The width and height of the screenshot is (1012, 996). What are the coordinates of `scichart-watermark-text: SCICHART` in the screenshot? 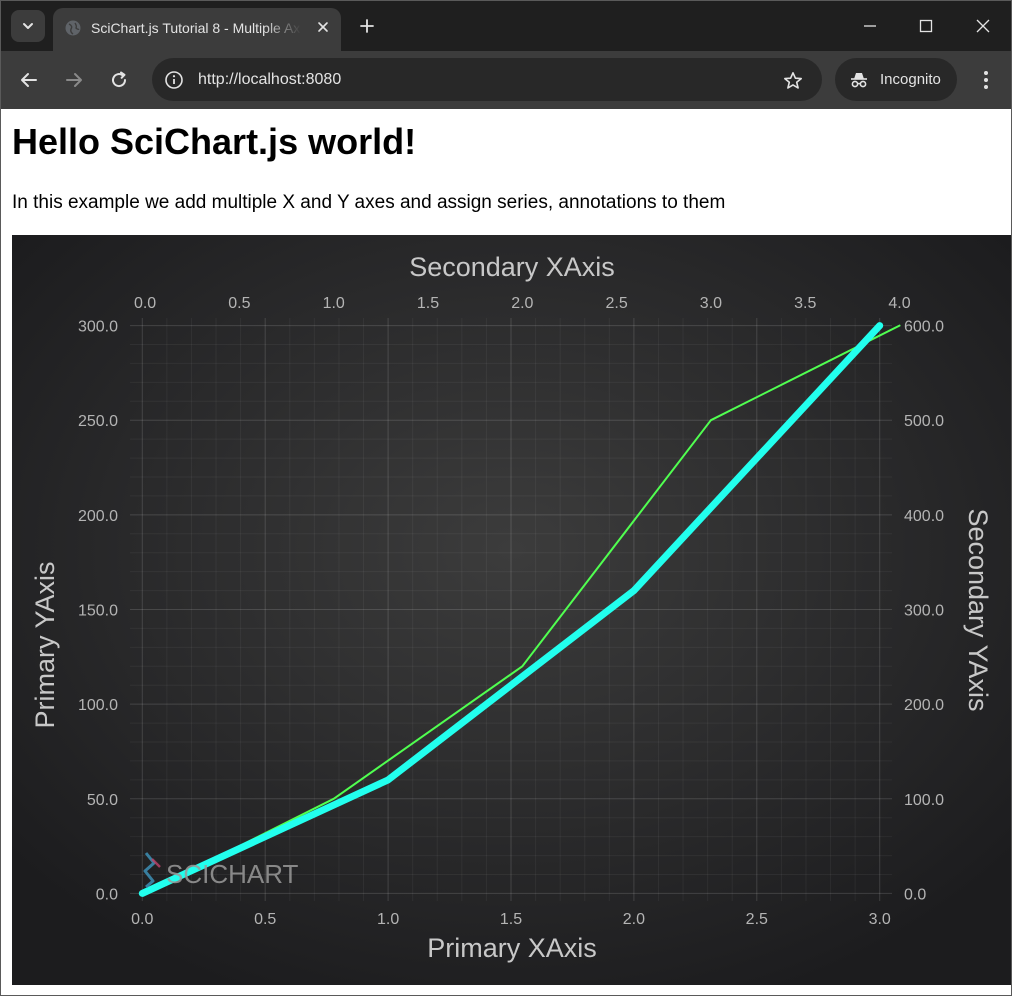 It's located at (232, 874).